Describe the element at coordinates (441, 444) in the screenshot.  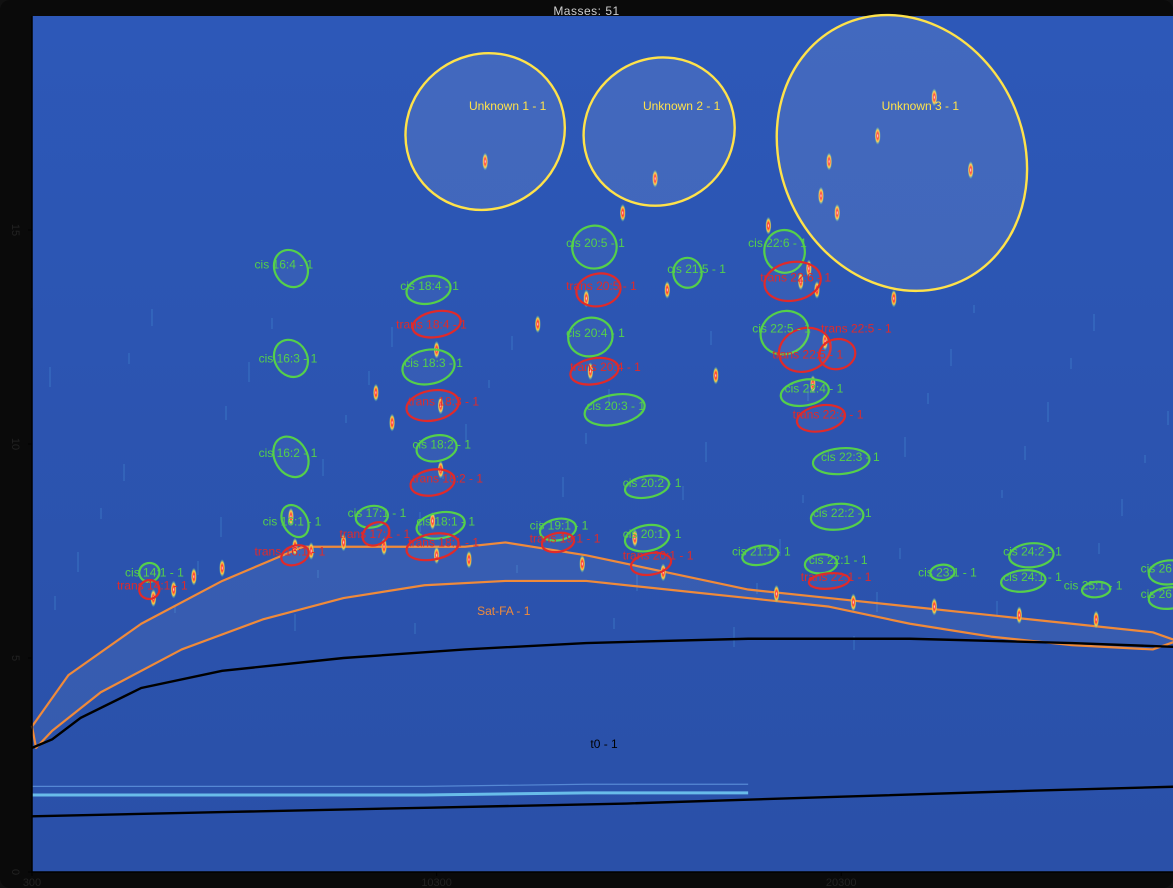
I see `label-cis-18-2-1-12: cis 18:2 - 1` at that location.